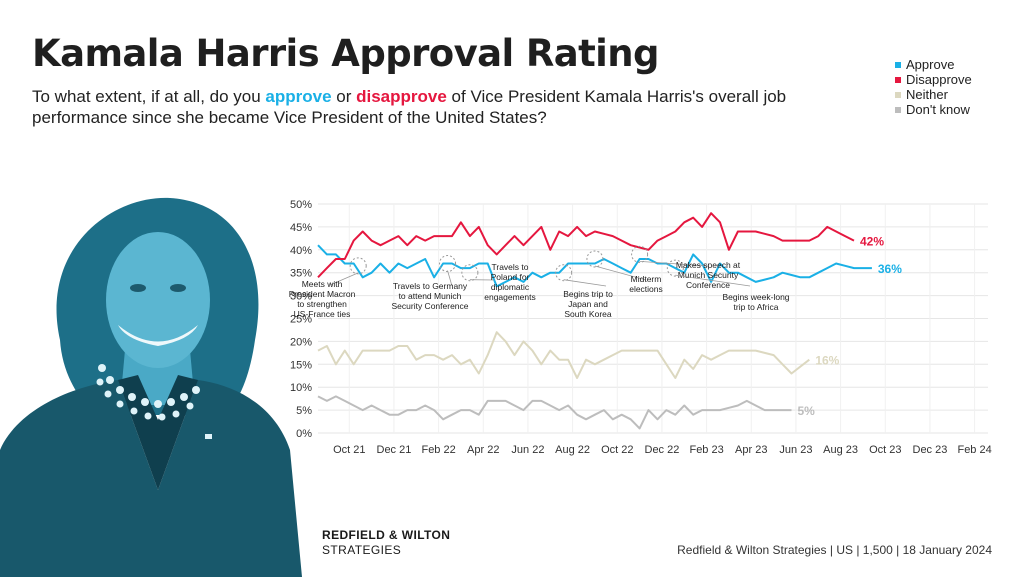  Describe the element at coordinates (938, 109) in the screenshot. I see `legend-label: Don't know` at that location.